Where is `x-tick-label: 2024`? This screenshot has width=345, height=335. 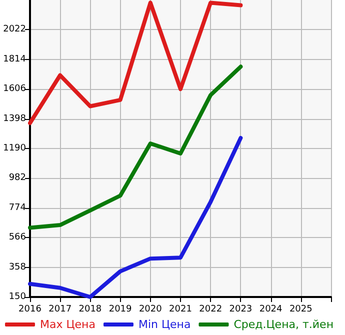
x-tick-label: 2024 is located at coordinates (271, 309).